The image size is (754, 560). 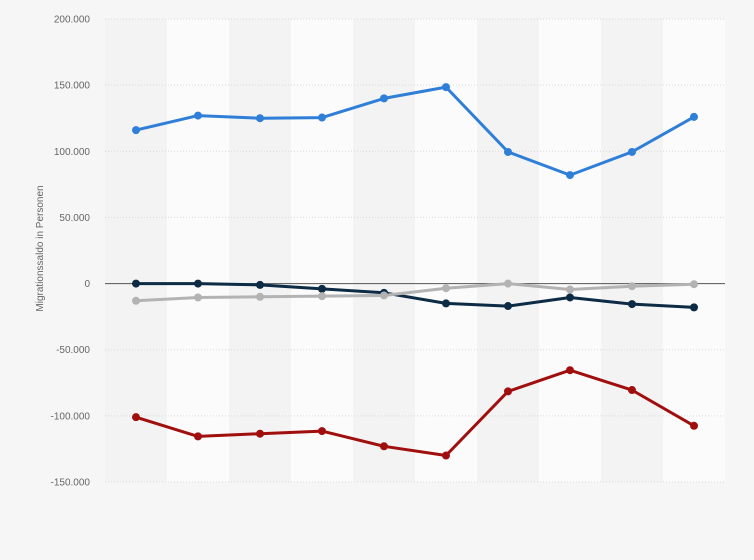 What do you see at coordinates (87, 284) in the screenshot?
I see `y-tick-label: 0` at bounding box center [87, 284].